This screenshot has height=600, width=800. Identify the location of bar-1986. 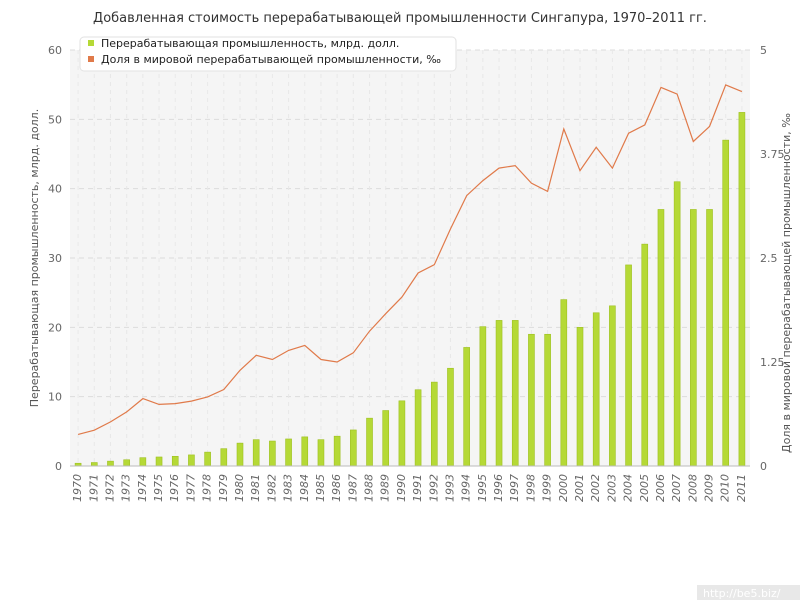
(337, 451).